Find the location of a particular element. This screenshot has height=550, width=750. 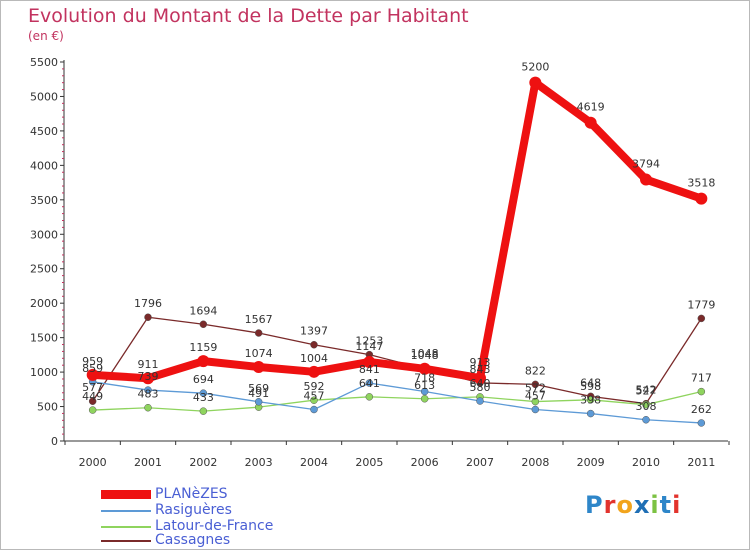

data-label: 822 is located at coordinates (535, 370).